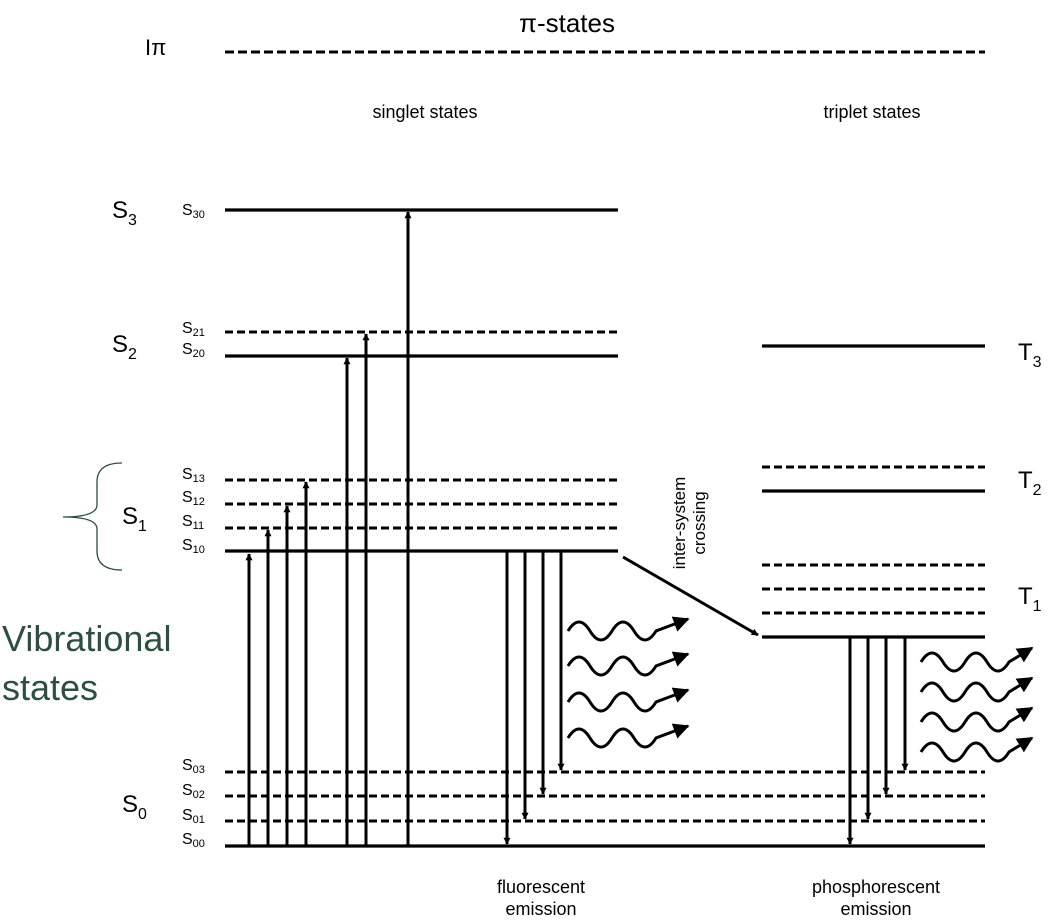 The height and width of the screenshot is (922, 1052). I want to click on intersystem-crossing-label: inter-system crossing, so click(689, 523).